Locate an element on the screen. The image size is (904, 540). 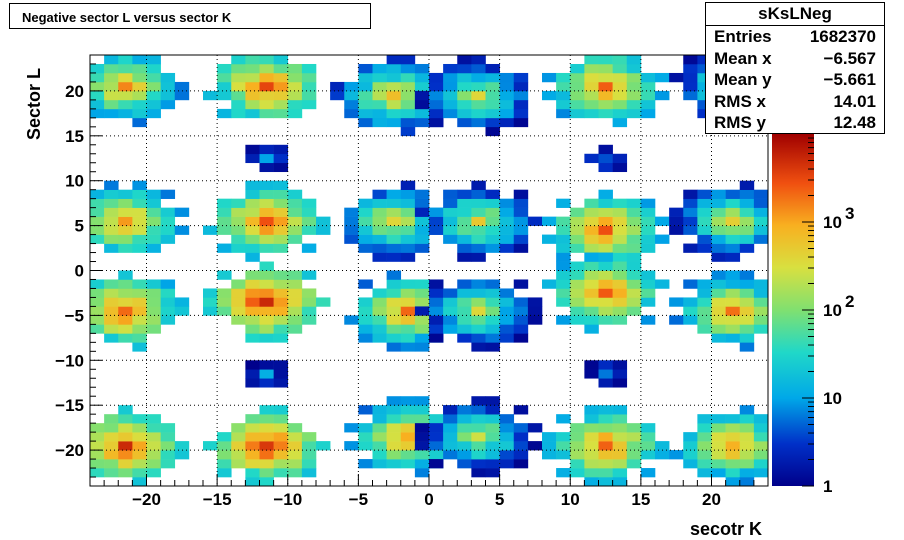
z-tick-label: 1 is located at coordinates (827, 486).